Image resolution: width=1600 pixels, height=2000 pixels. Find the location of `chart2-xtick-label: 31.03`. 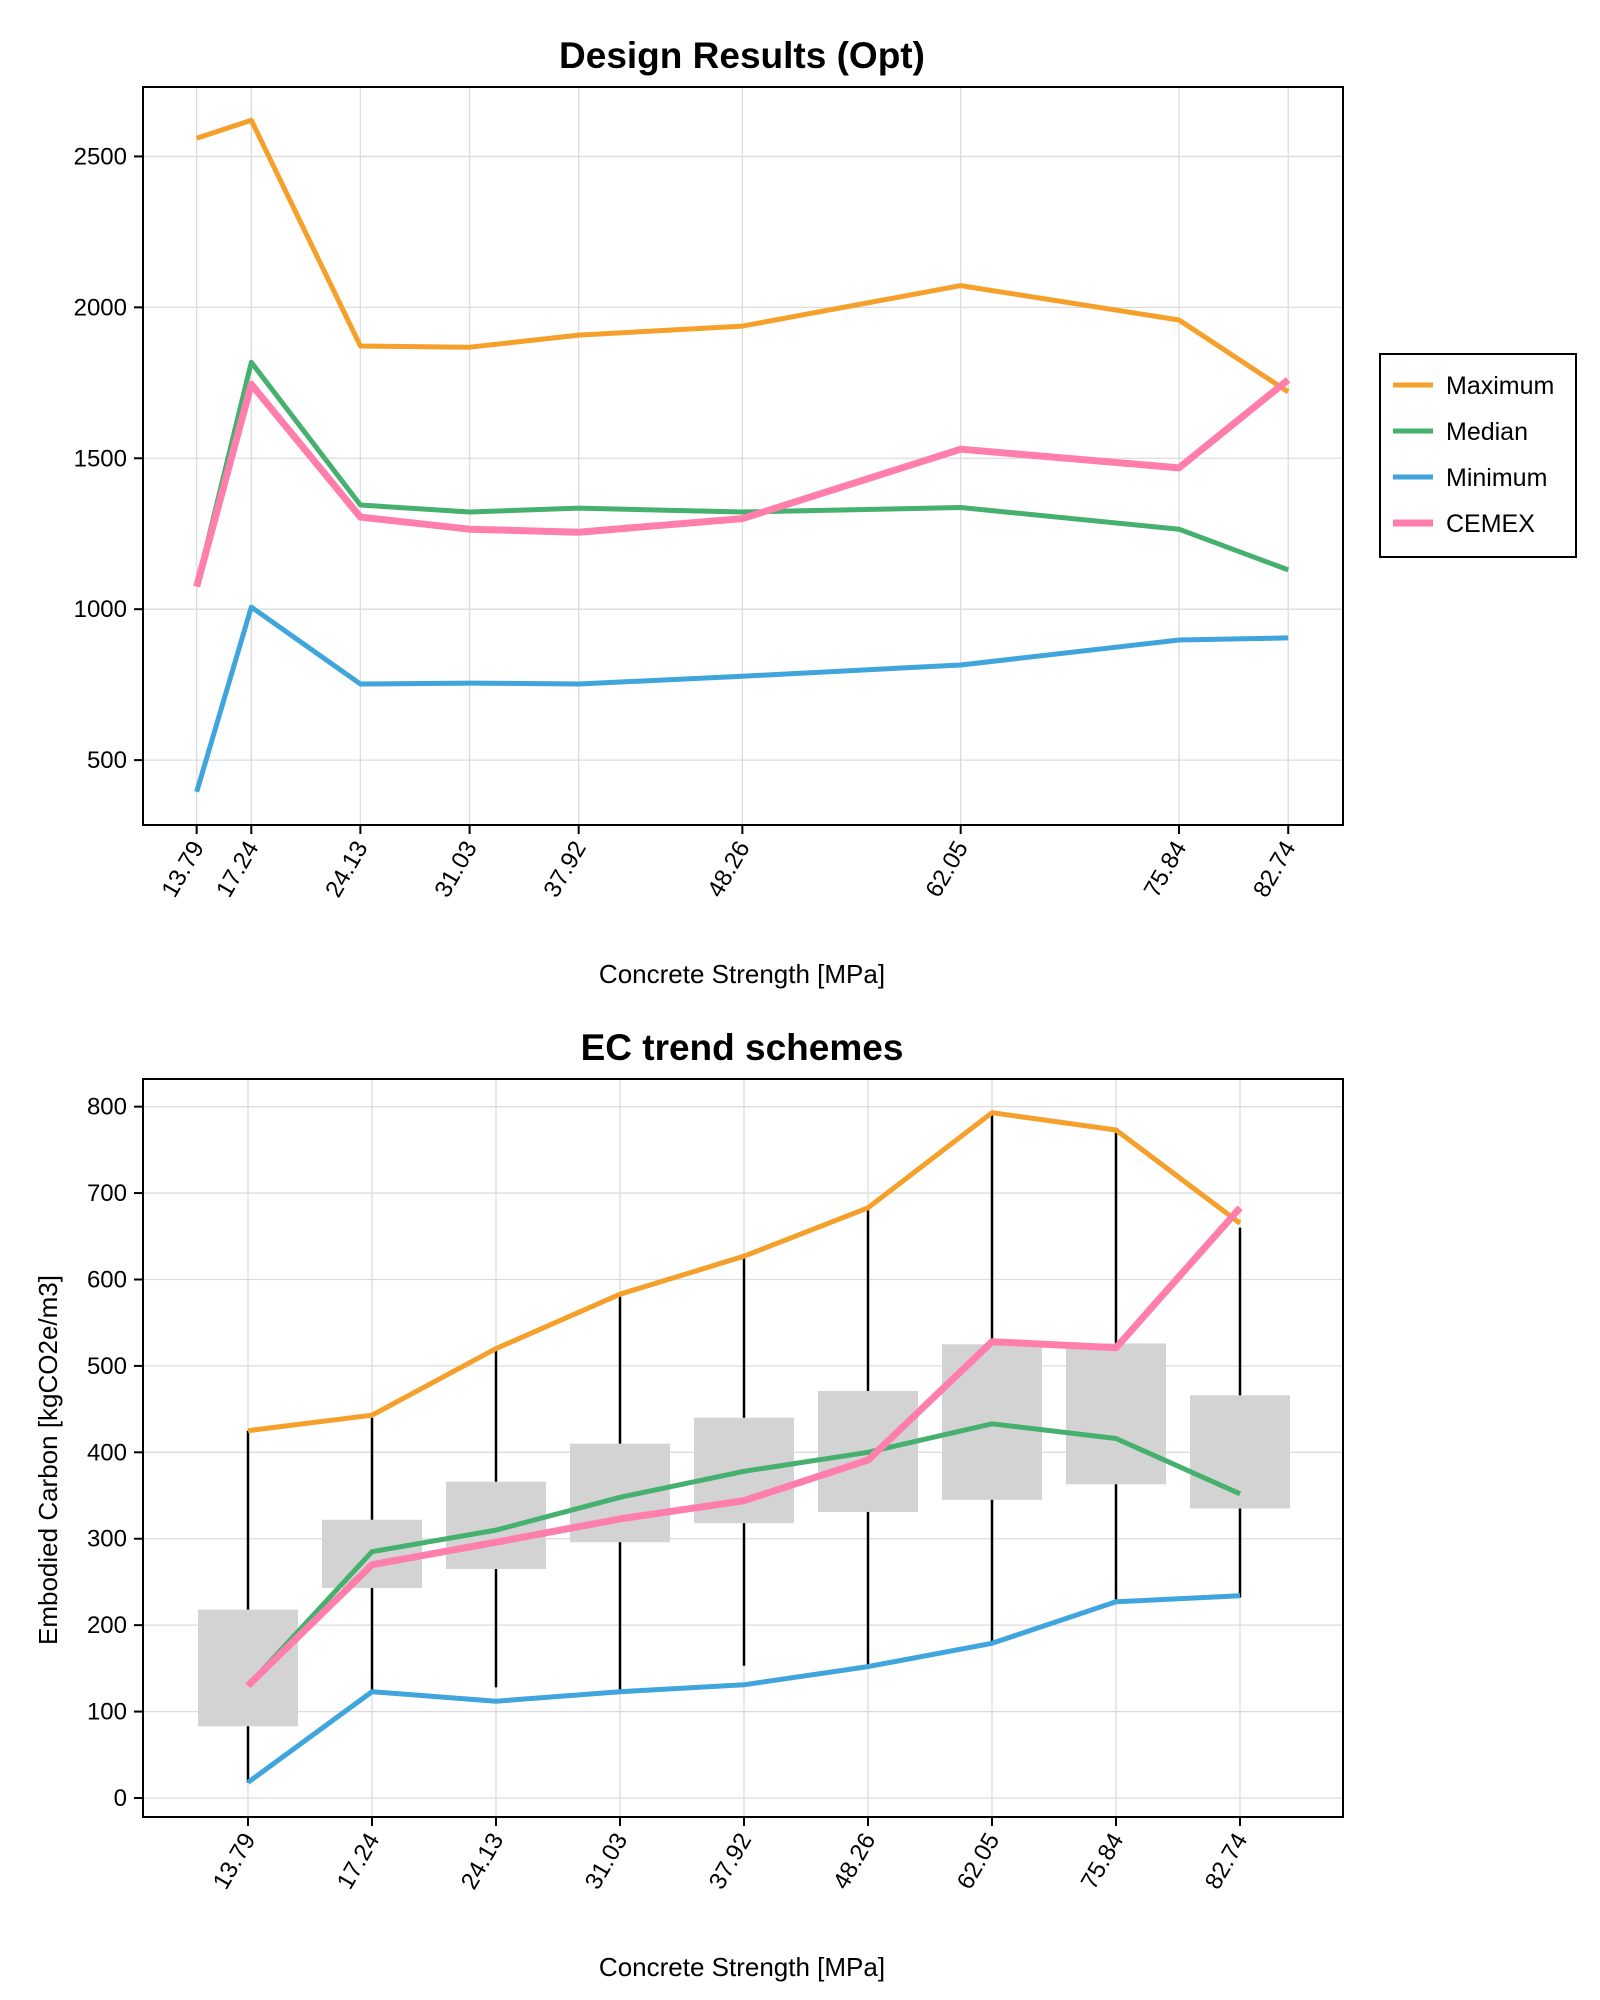

chart2-xtick-label: 31.03 is located at coordinates (606, 1862).